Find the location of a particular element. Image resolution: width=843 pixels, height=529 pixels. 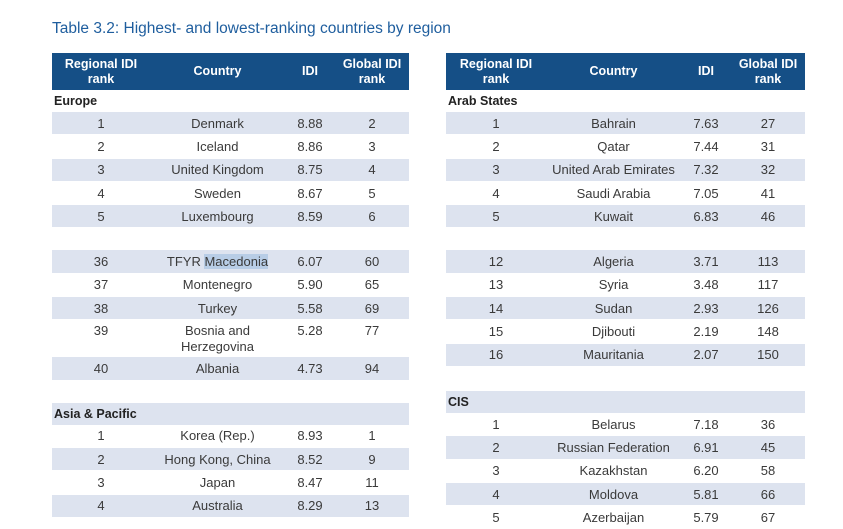

header-global-rank: Global IDI rank is located at coordinates (372, 71).